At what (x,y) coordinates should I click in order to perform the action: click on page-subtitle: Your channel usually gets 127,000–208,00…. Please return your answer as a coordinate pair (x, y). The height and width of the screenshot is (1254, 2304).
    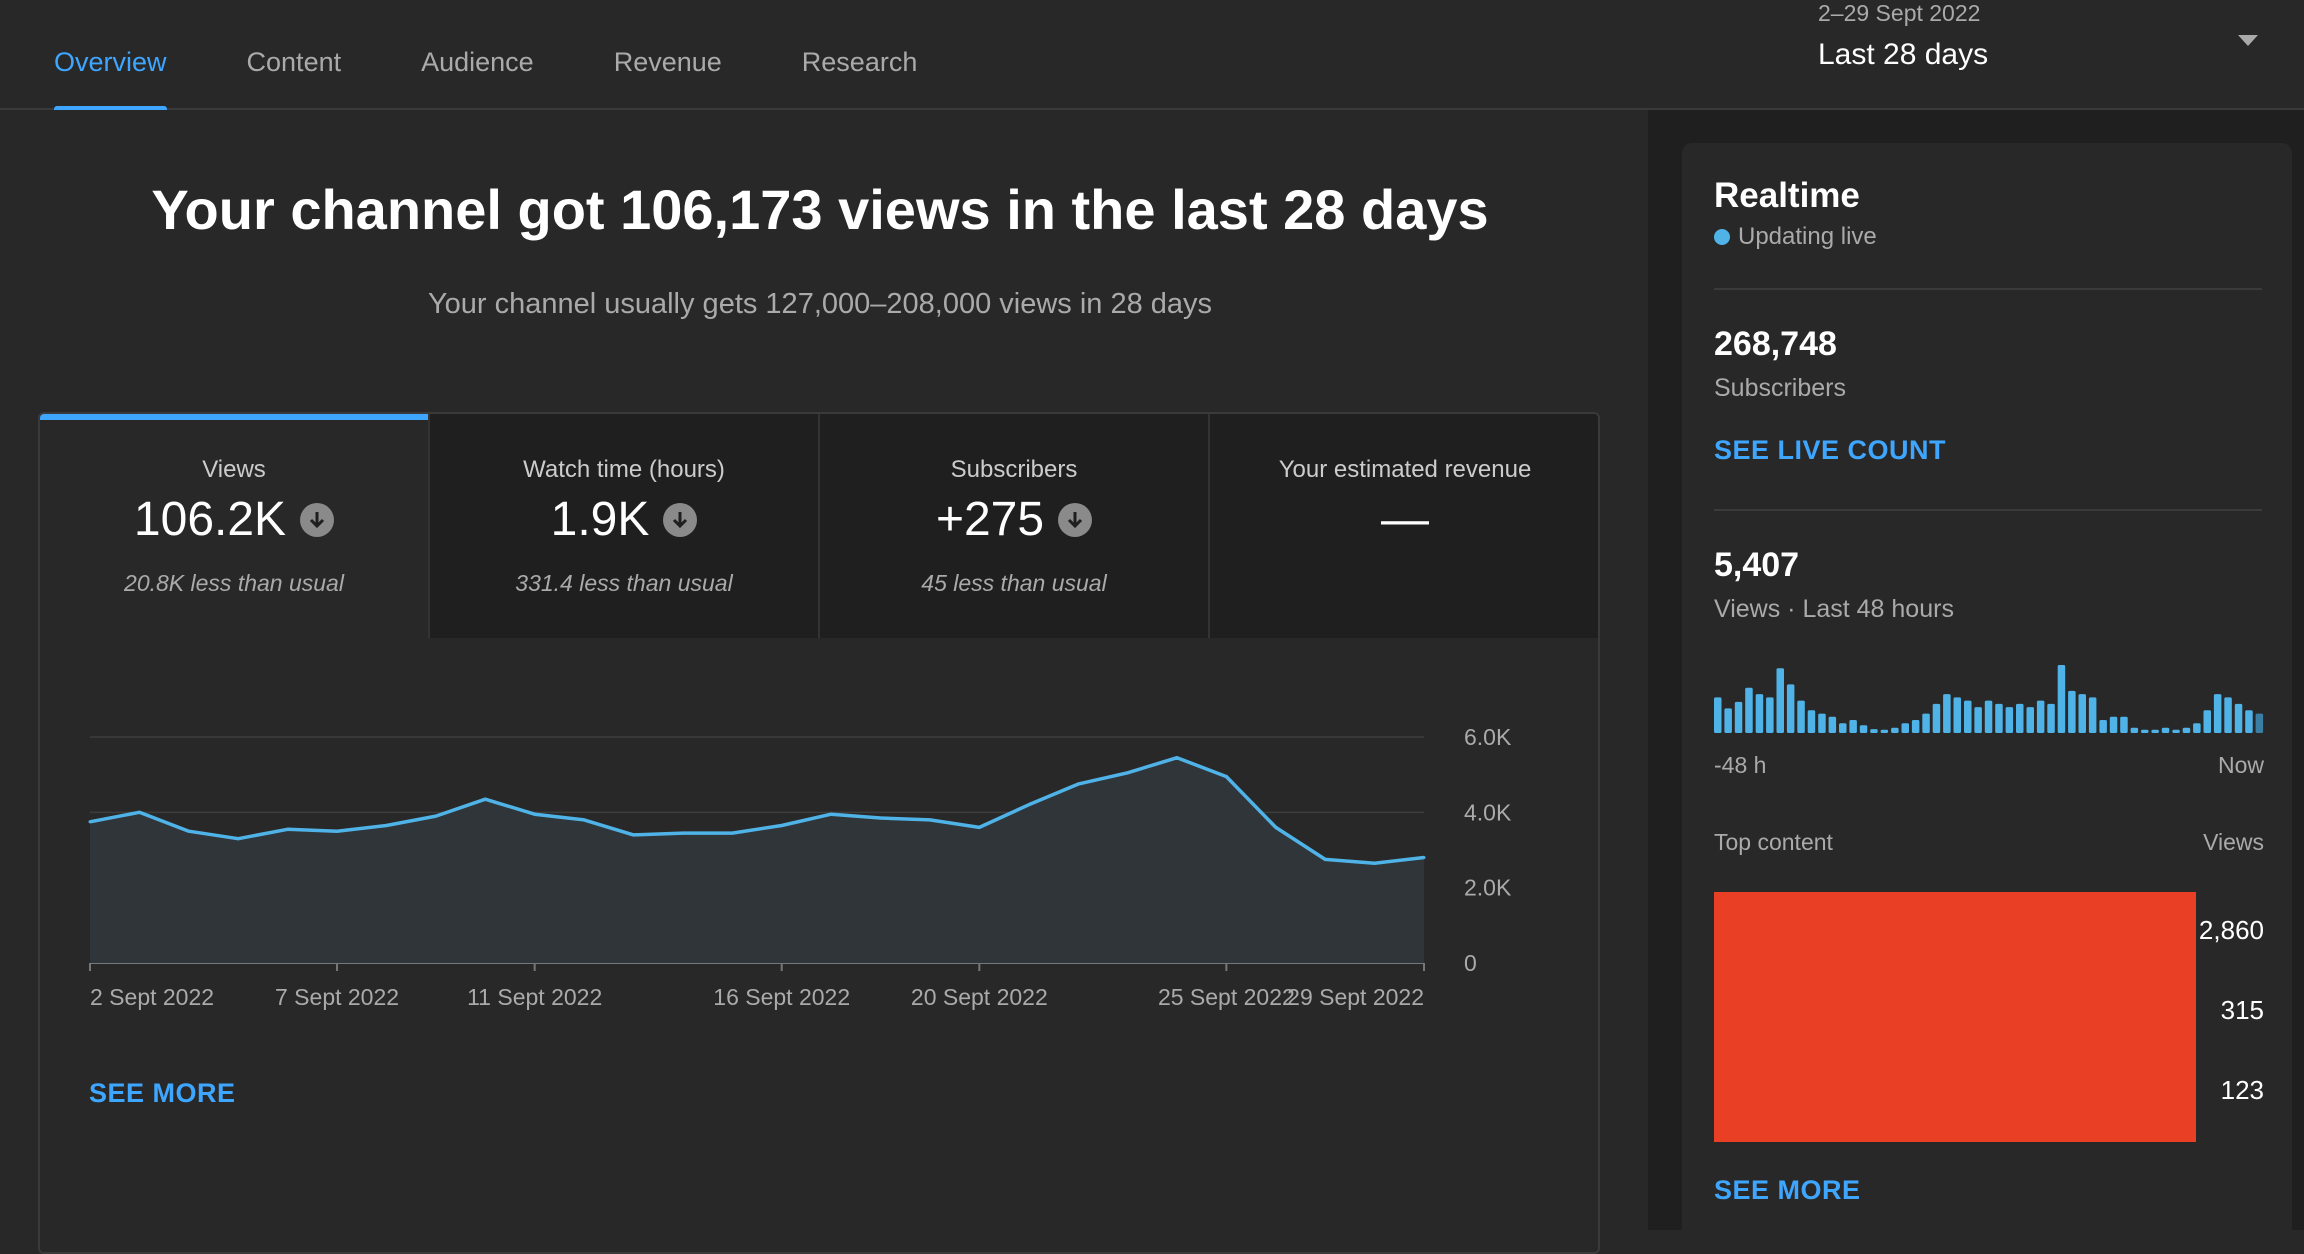
    Looking at the image, I should click on (820, 304).